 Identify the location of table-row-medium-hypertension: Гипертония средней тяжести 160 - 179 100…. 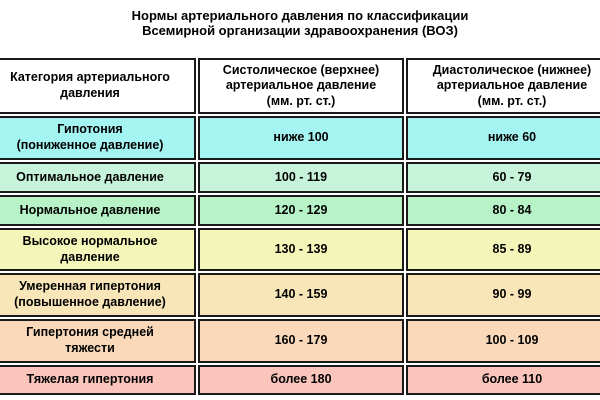
(300, 341).